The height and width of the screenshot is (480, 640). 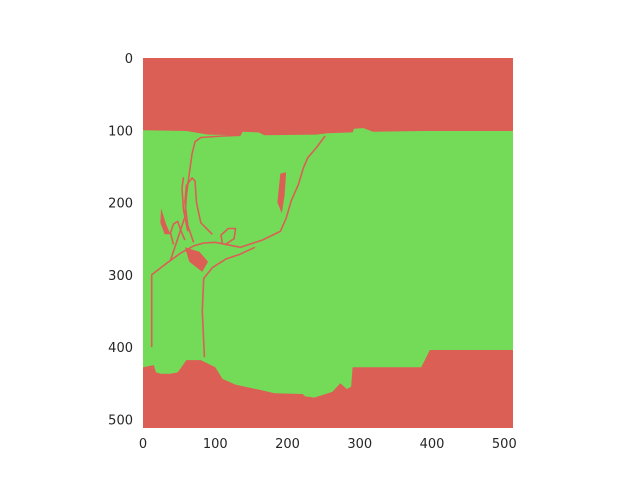 What do you see at coordinates (120, 204) in the screenshot?
I see `y-tick-label: 200` at bounding box center [120, 204].